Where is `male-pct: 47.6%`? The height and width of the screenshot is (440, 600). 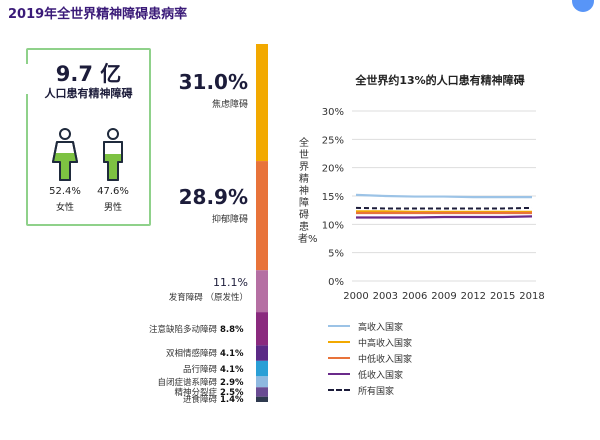 male-pct: 47.6% is located at coordinates (113, 191).